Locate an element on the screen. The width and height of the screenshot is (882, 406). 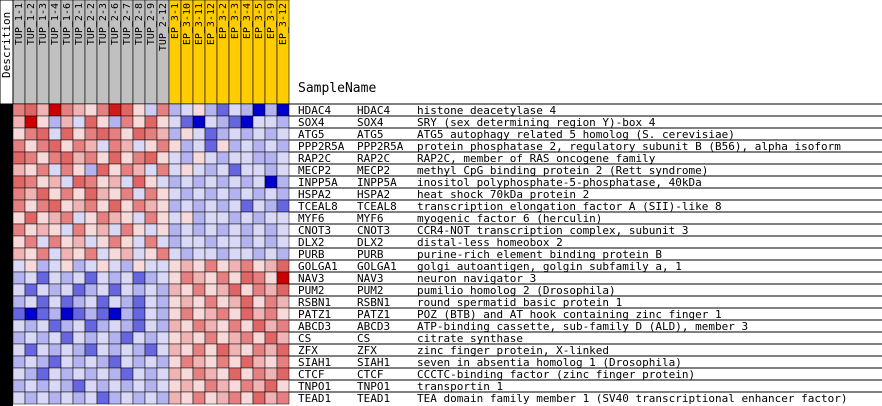
row-name-21: SIAH1 is located at coordinates (314, 362).